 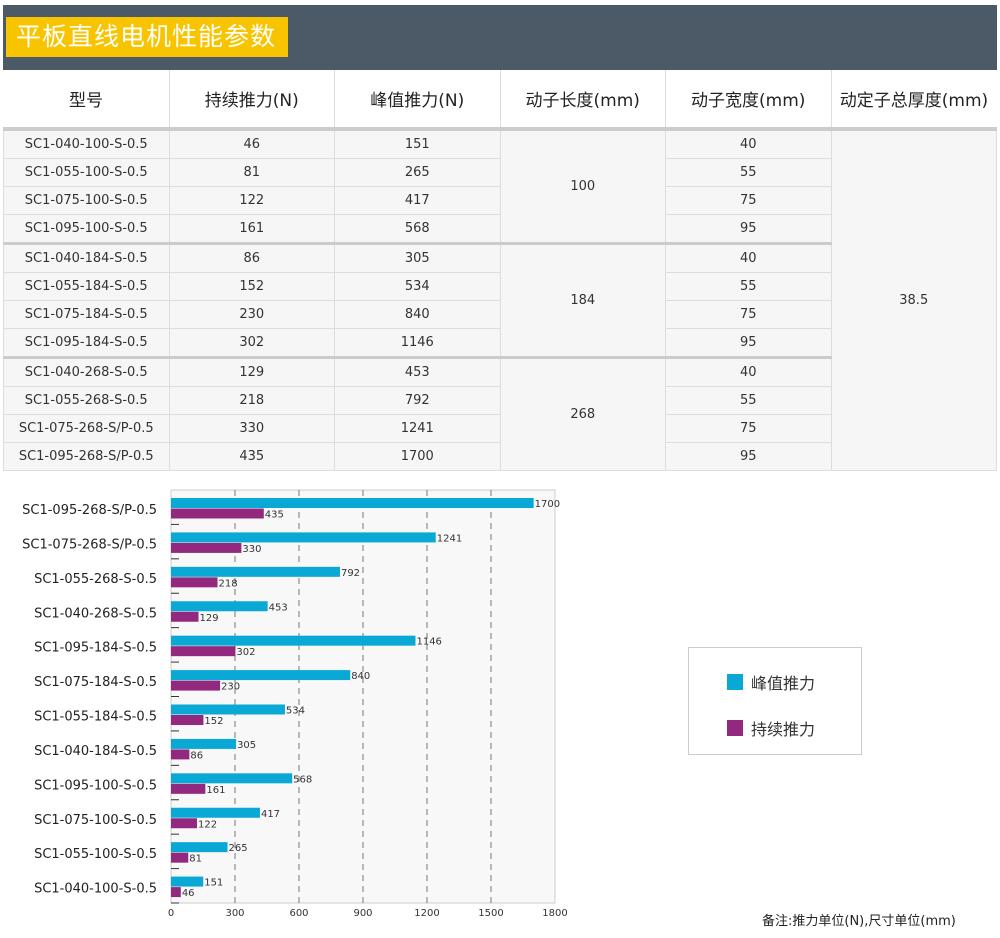 What do you see at coordinates (298, 913) in the screenshot?
I see `x-tick-label: 600` at bounding box center [298, 913].